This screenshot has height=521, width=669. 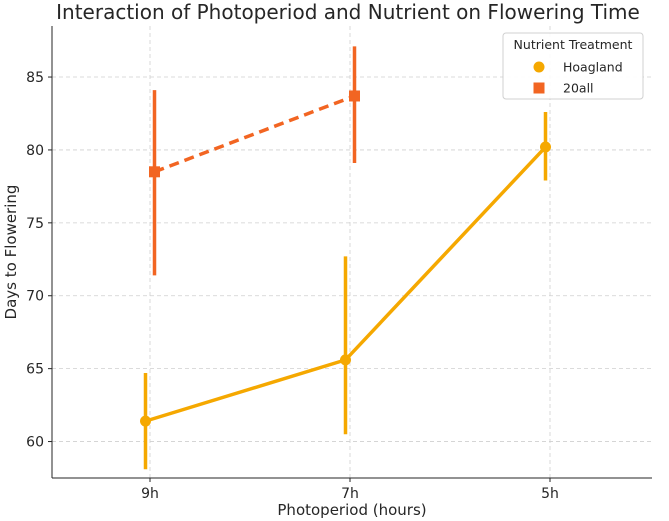 What do you see at coordinates (573, 44) in the screenshot?
I see `legend-title: Nutrient Treatment` at bounding box center [573, 44].